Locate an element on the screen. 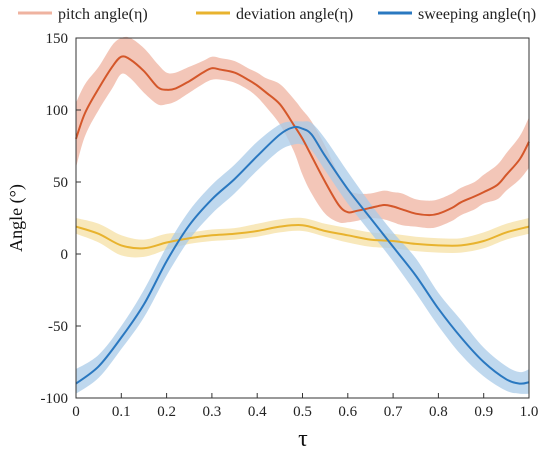 This screenshot has height=451, width=550. x-axis-title: τ is located at coordinates (303, 438).